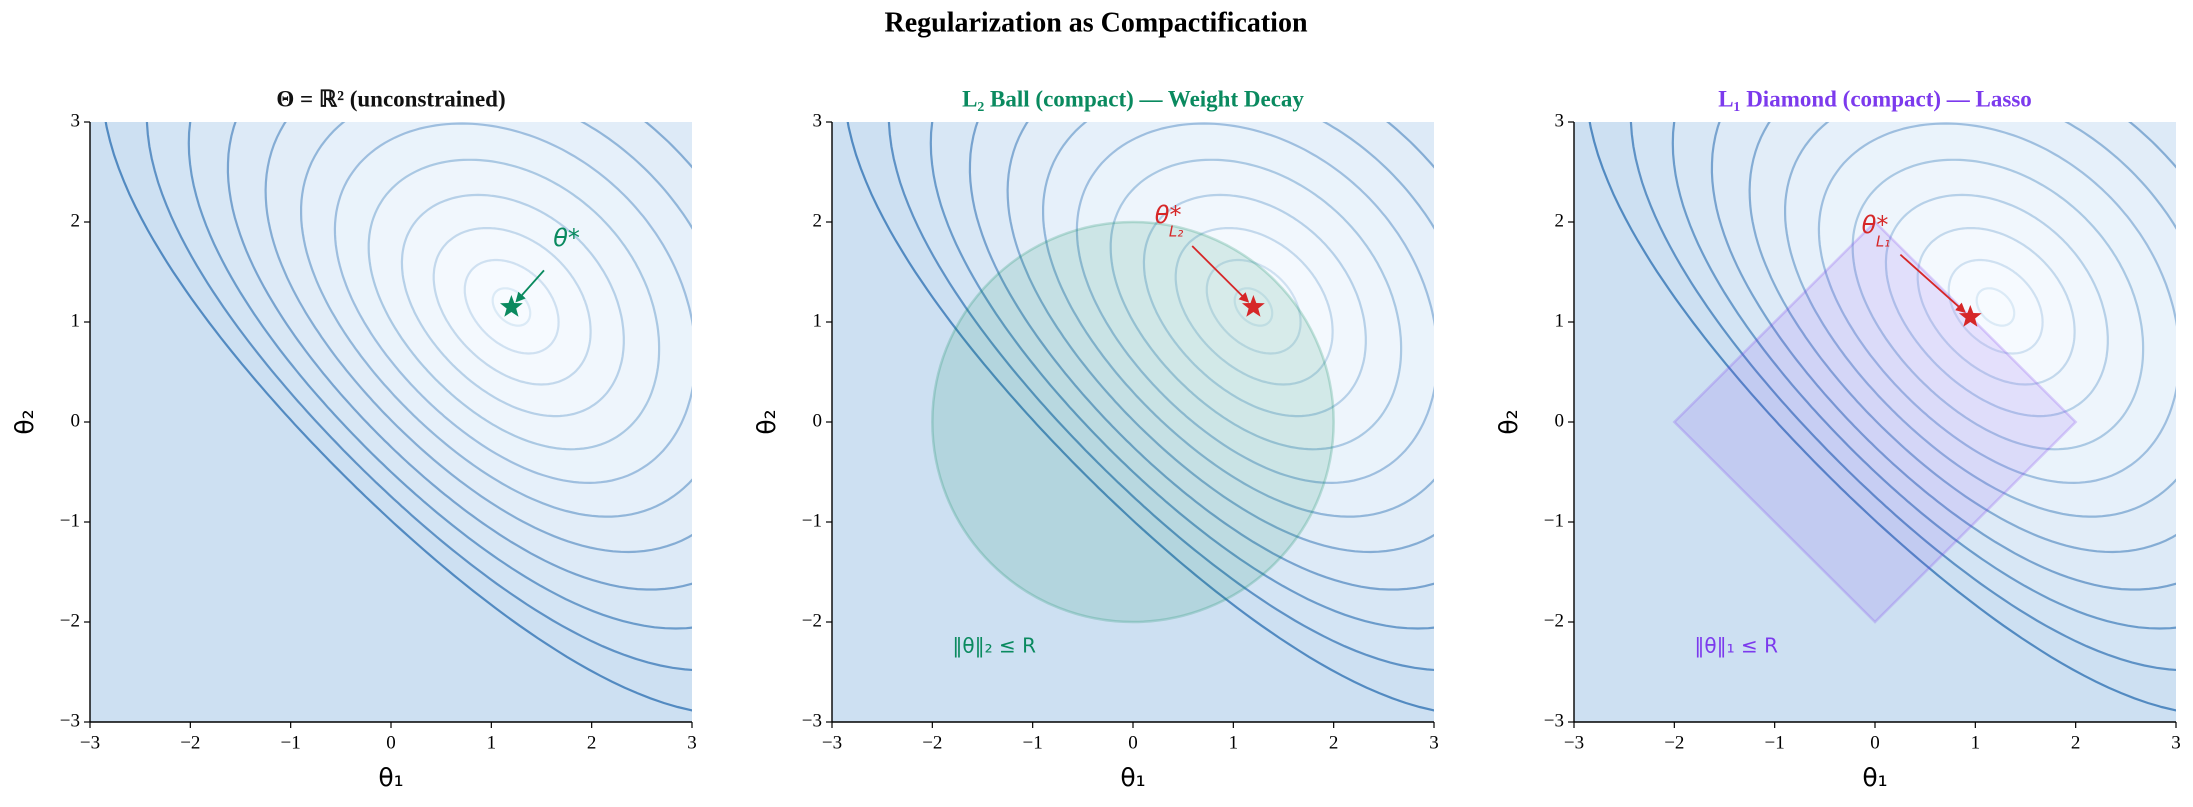 The width and height of the screenshot is (2193, 807). I want to click on panel-title: Θ = ℝ² (unconstrained), so click(390, 98).